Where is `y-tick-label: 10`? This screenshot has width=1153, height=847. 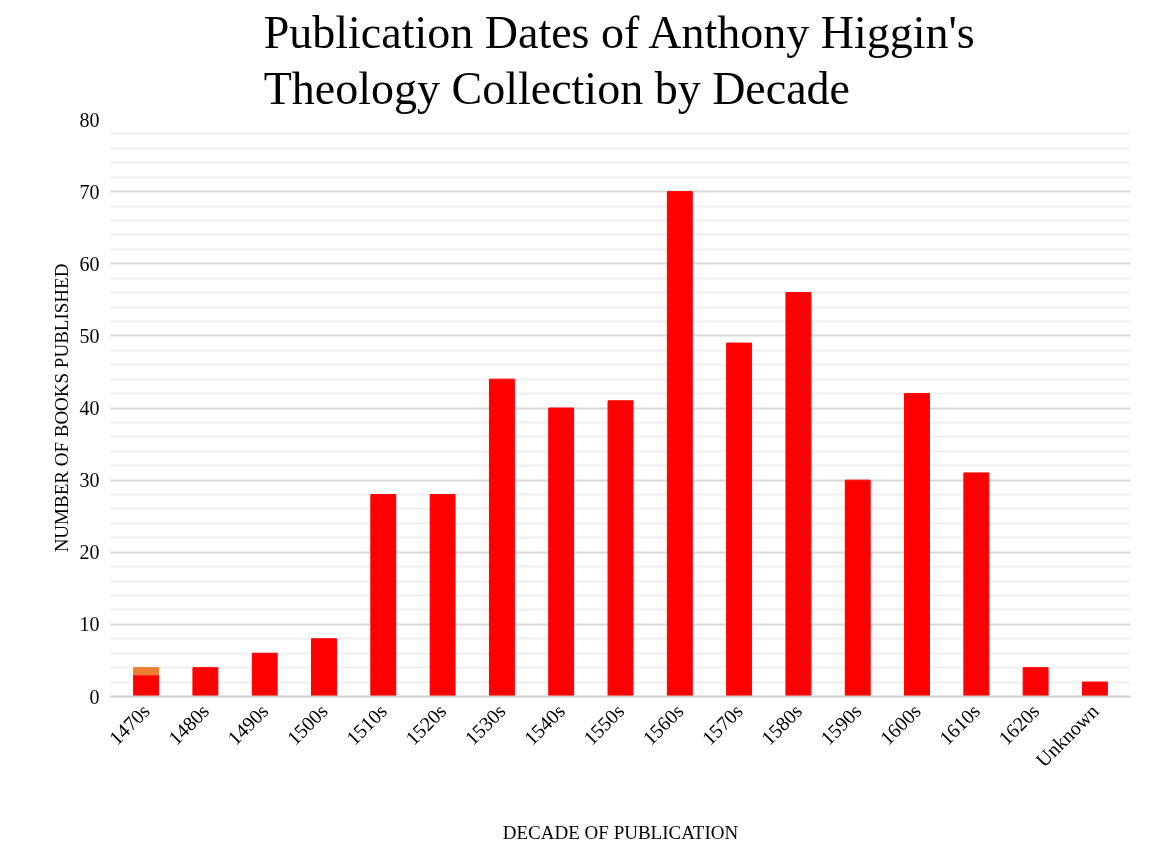
y-tick-label: 10 is located at coordinates (89, 624).